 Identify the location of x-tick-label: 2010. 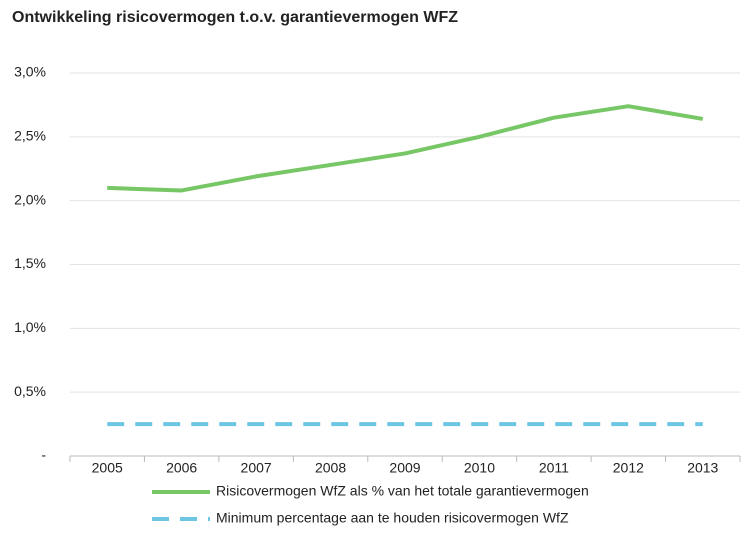
(479, 468).